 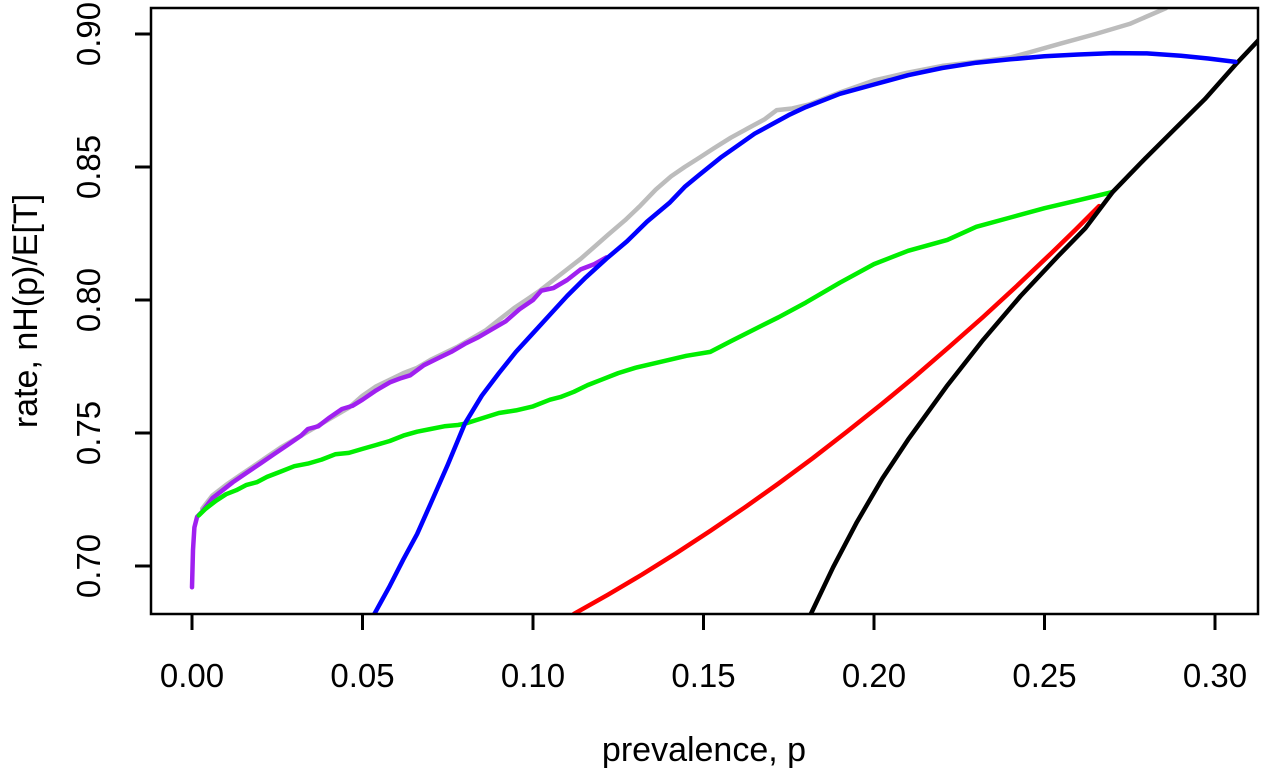 I want to click on x-tick-label: 0.10, so click(x=533, y=675).